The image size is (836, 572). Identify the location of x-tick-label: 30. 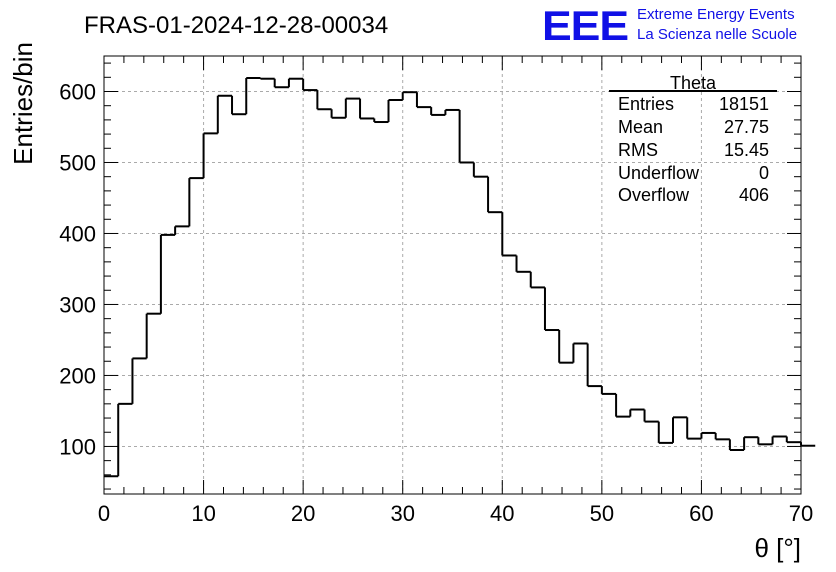
(402, 513).